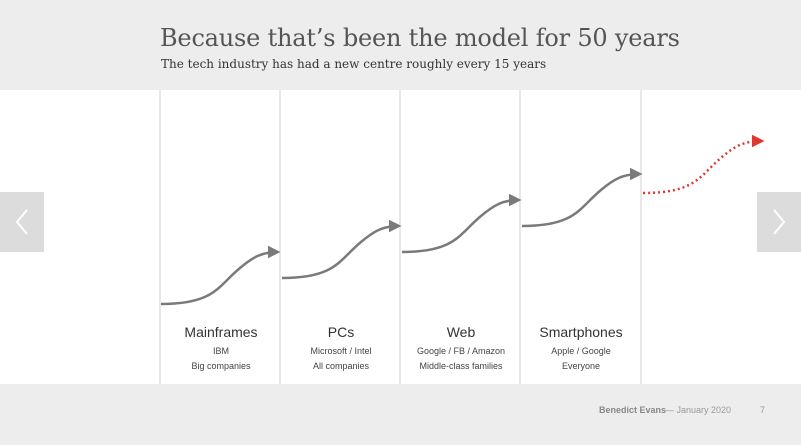  What do you see at coordinates (341, 351) in the screenshot?
I see `era-companies: Microsoft / Intel` at bounding box center [341, 351].